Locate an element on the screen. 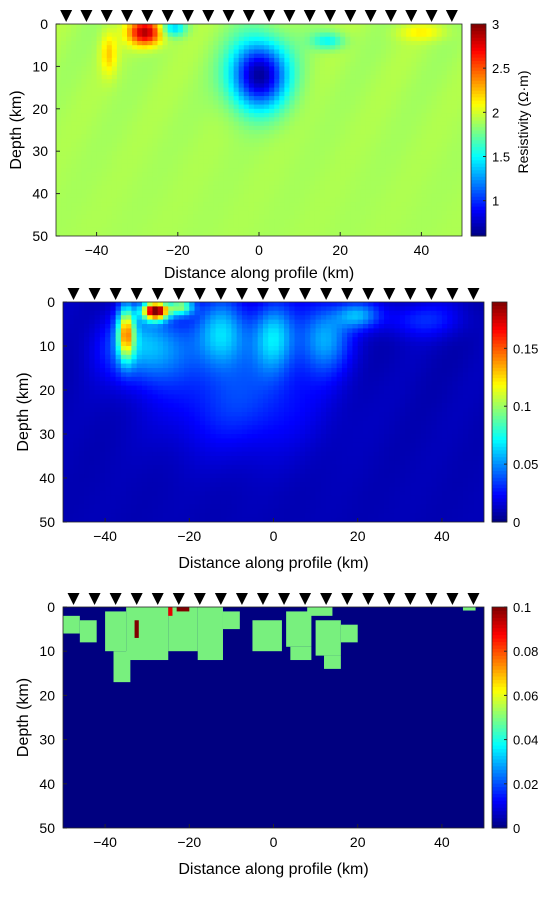 The height and width of the screenshot is (899, 550). colorbar-segment is located at coordinates (478, 62).